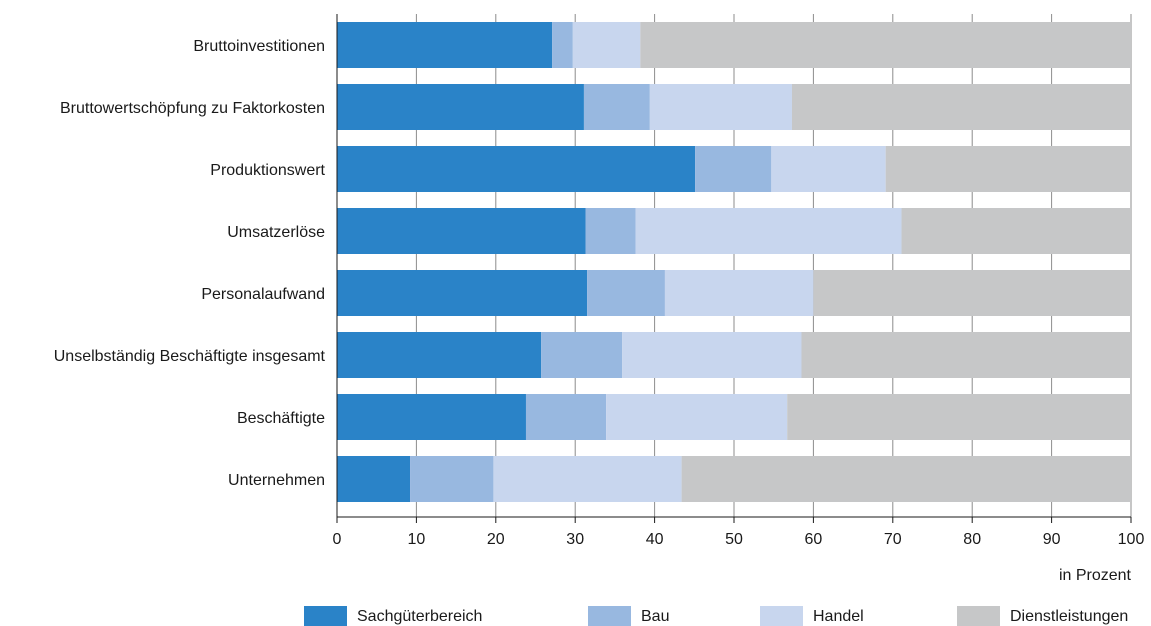 This screenshot has height=626, width=1151. I want to click on x-tick-label: 20, so click(496, 539).